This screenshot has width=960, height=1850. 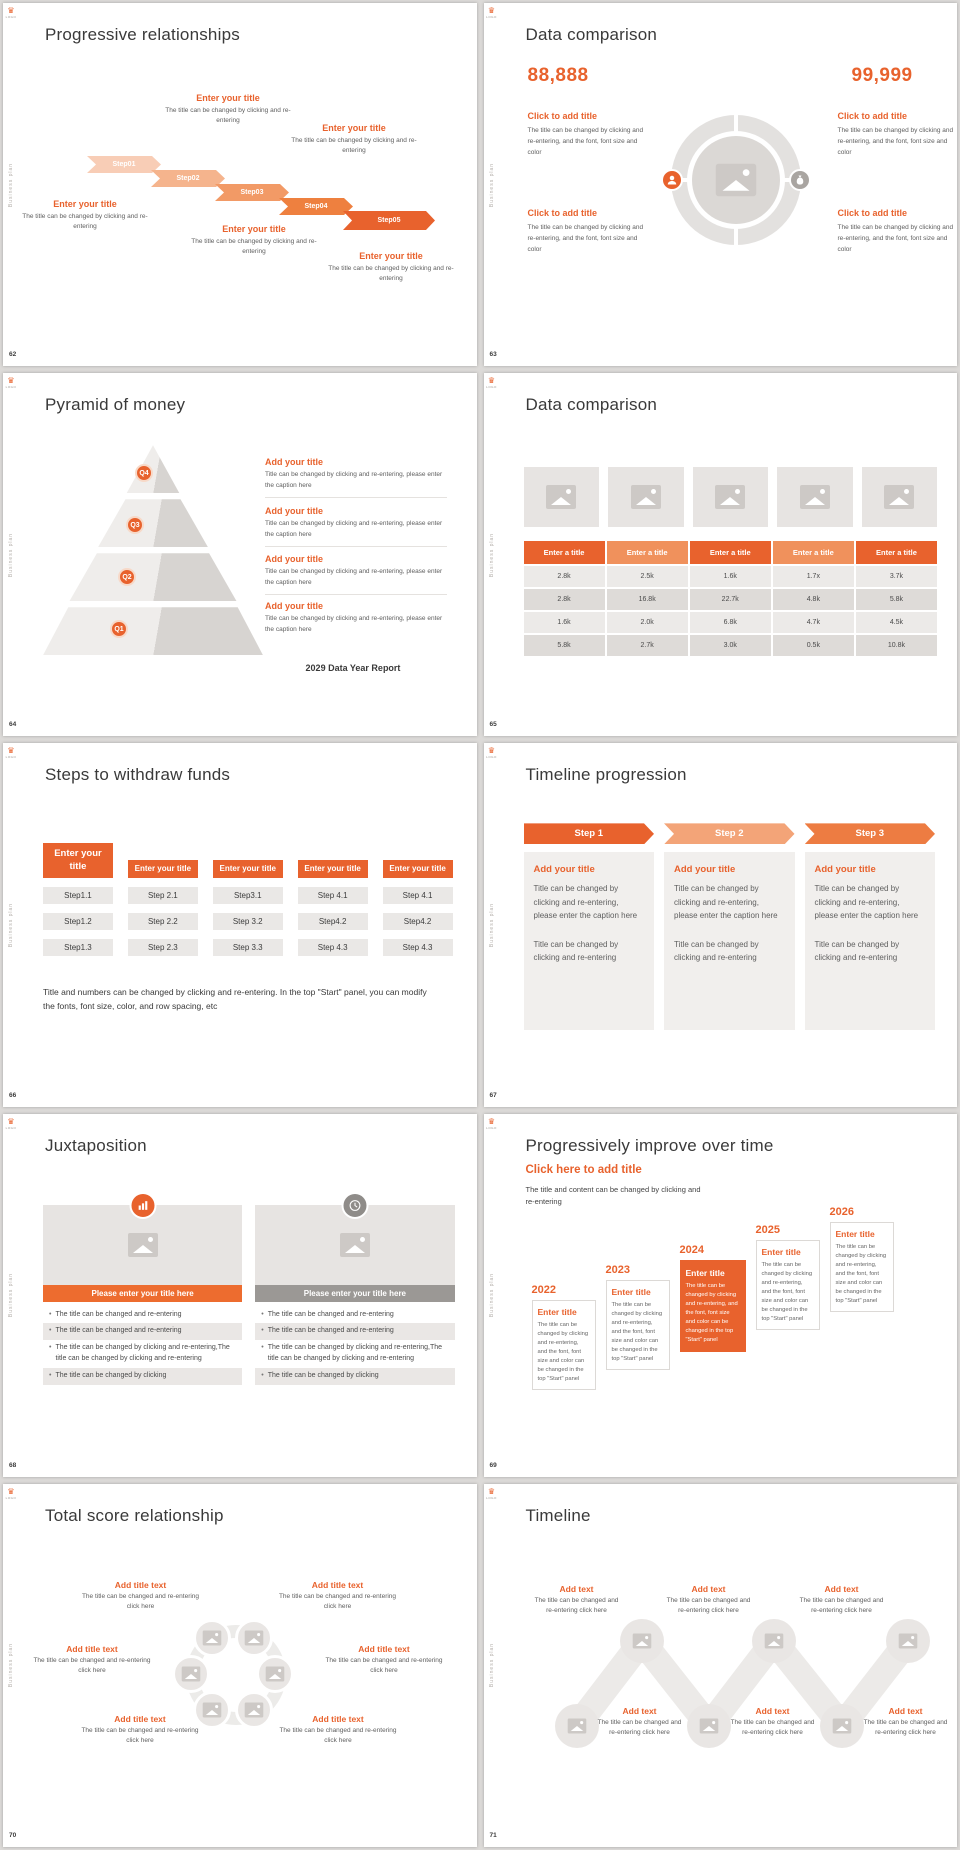 What do you see at coordinates (493, 1835) in the screenshot?
I see `page-number: 71` at bounding box center [493, 1835].